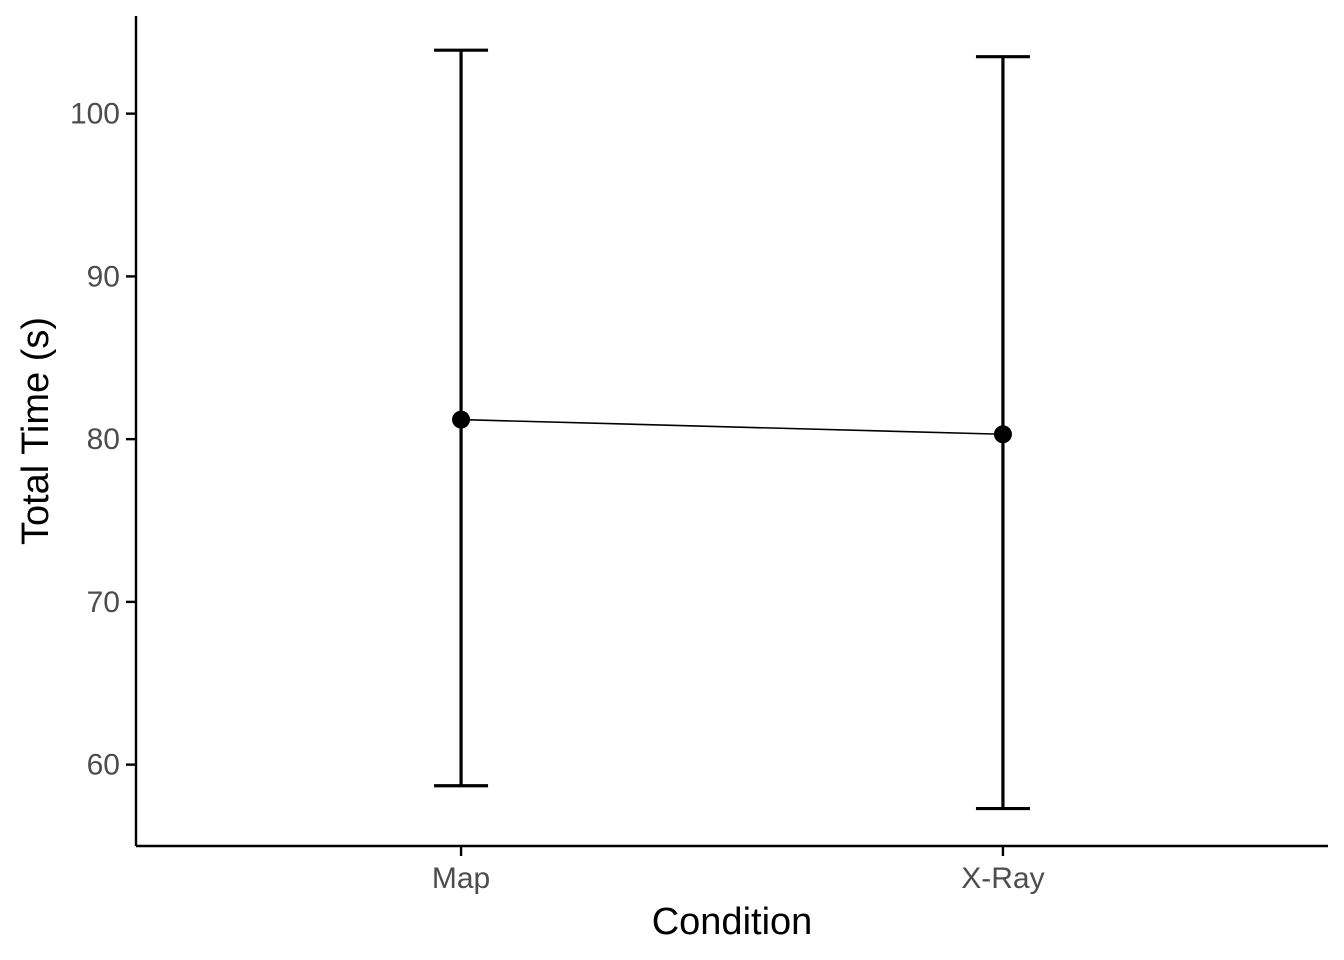 The image size is (1344, 960). I want to click on y-axis-ticks: 60 70 80 90 100, so click(103, 440).